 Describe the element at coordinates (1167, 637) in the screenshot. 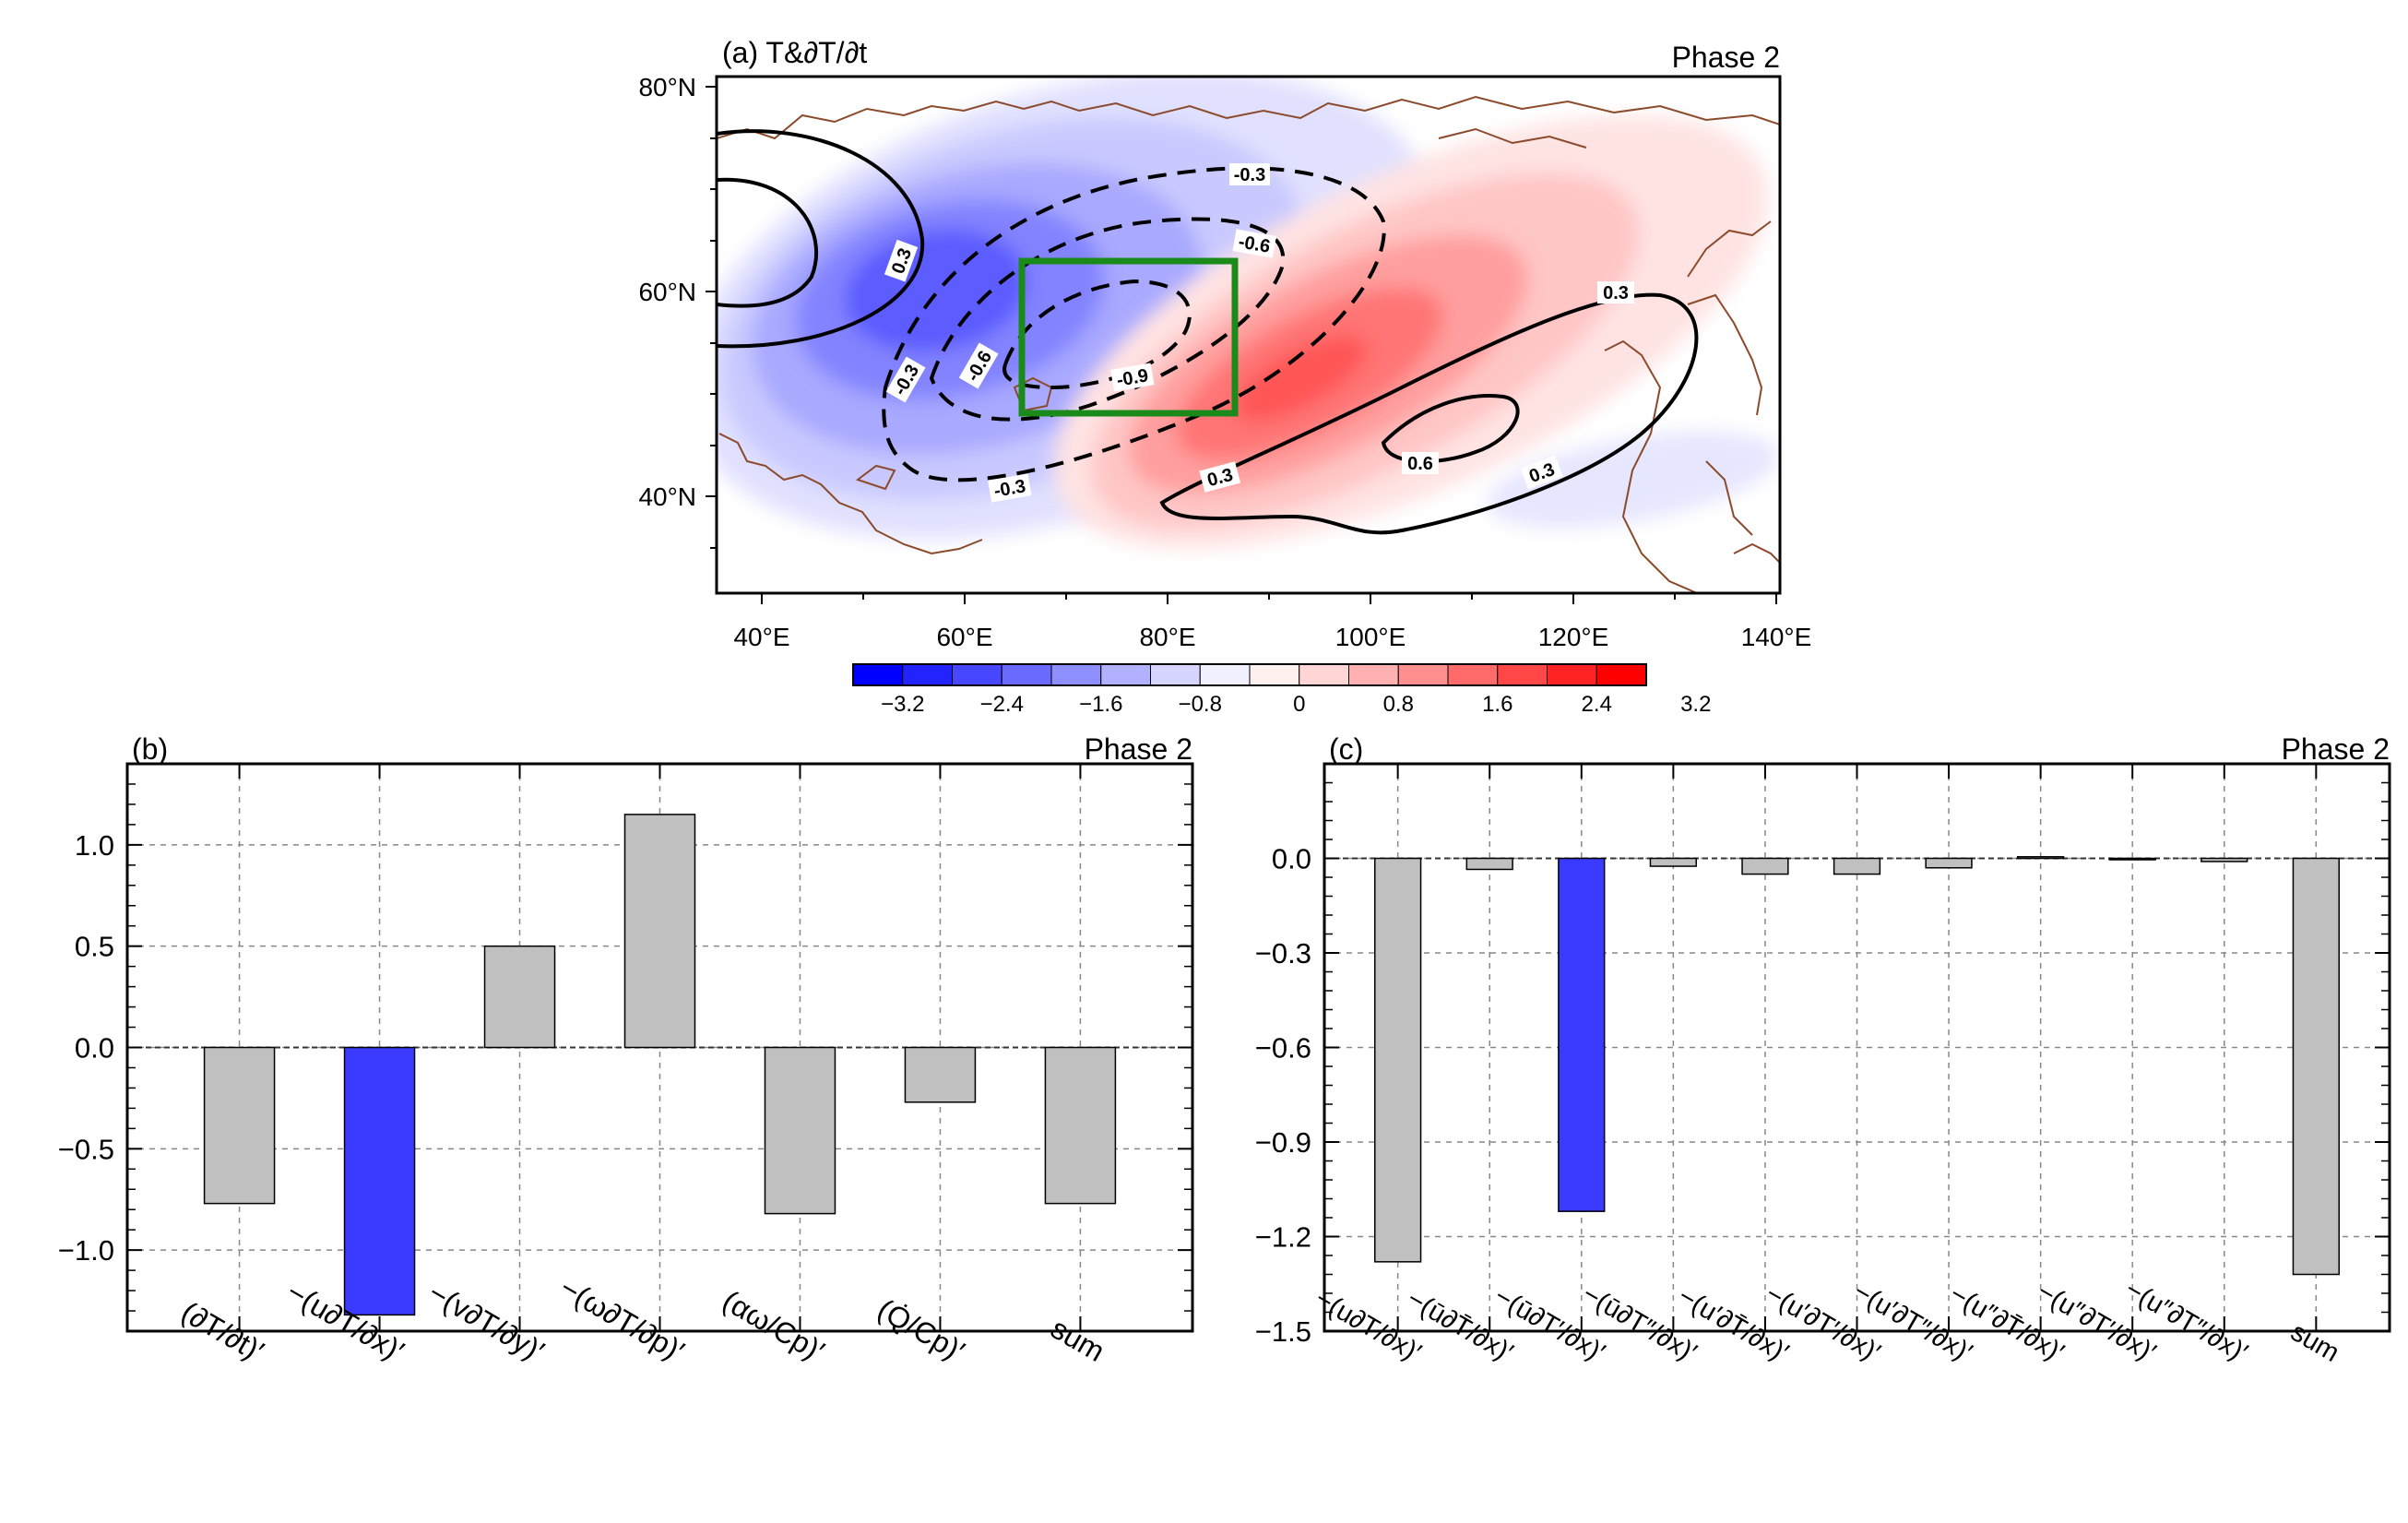

I see `lon-tick-label: 80°E` at that location.